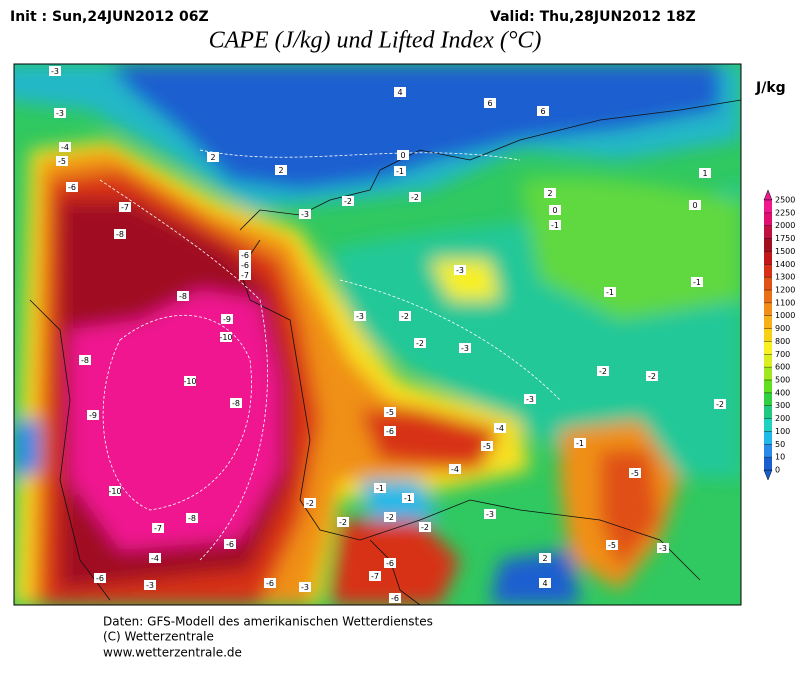  What do you see at coordinates (785, 277) in the screenshot?
I see `colorbar-label: 1300` at bounding box center [785, 277].